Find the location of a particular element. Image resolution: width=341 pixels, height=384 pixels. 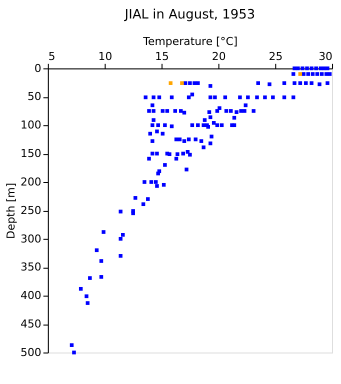

y-tick-label: 200 is located at coordinates (31, 181).